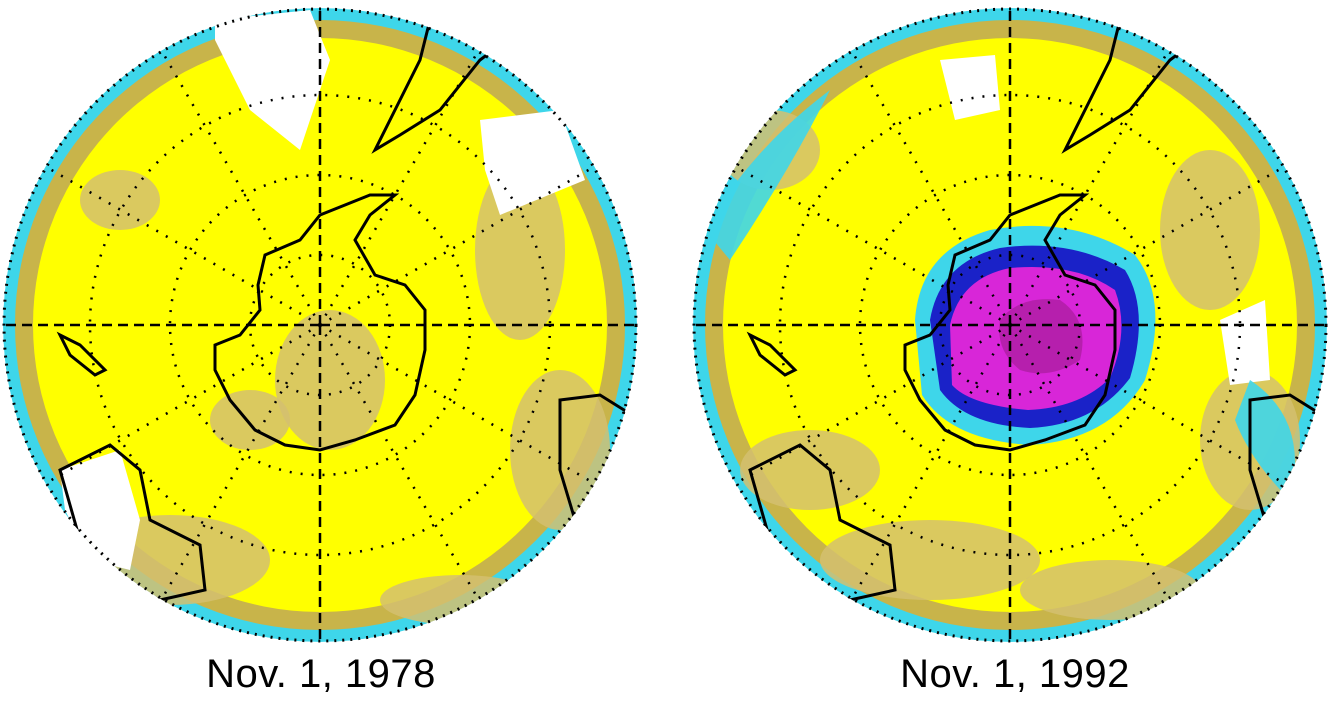 The width and height of the screenshot is (1335, 712). What do you see at coordinates (767, 175) in the screenshot?
I see `ozone-band-cyan` at bounding box center [767, 175].